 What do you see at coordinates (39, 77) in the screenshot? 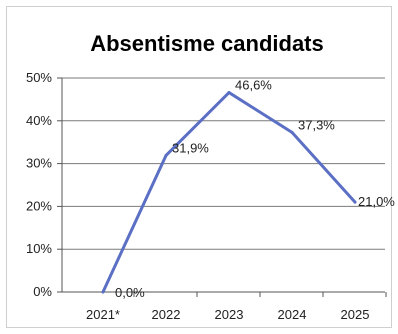
I see `y-tick-label: 50%` at bounding box center [39, 77].